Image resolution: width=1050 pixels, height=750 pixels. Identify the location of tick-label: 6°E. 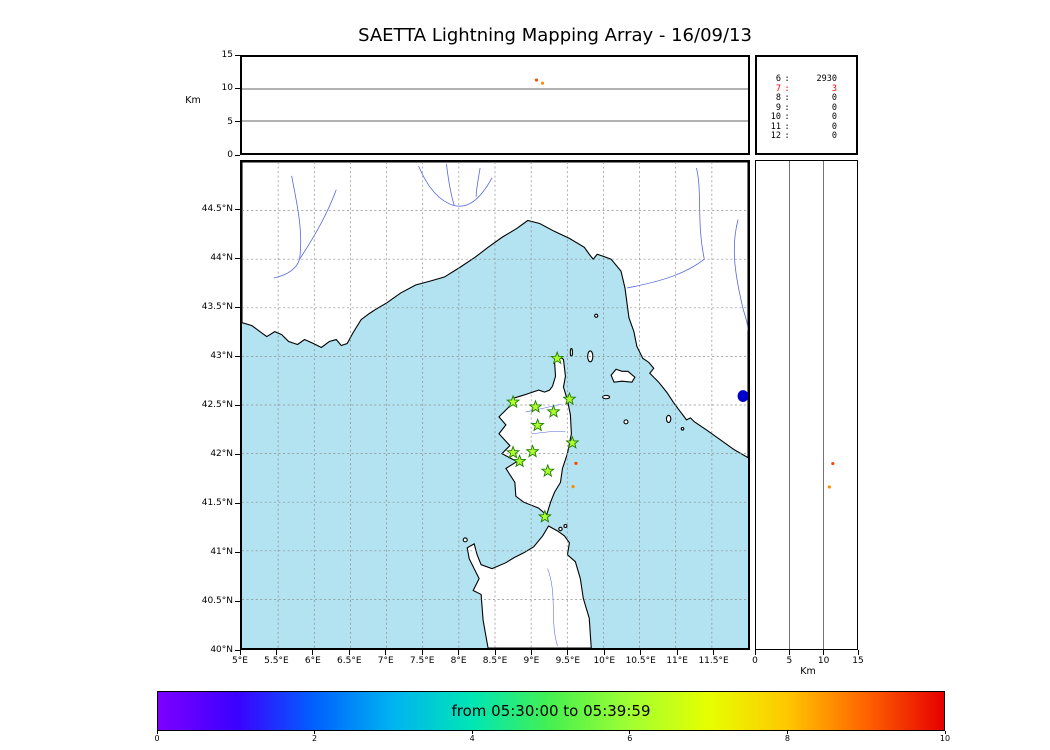
(312, 661).